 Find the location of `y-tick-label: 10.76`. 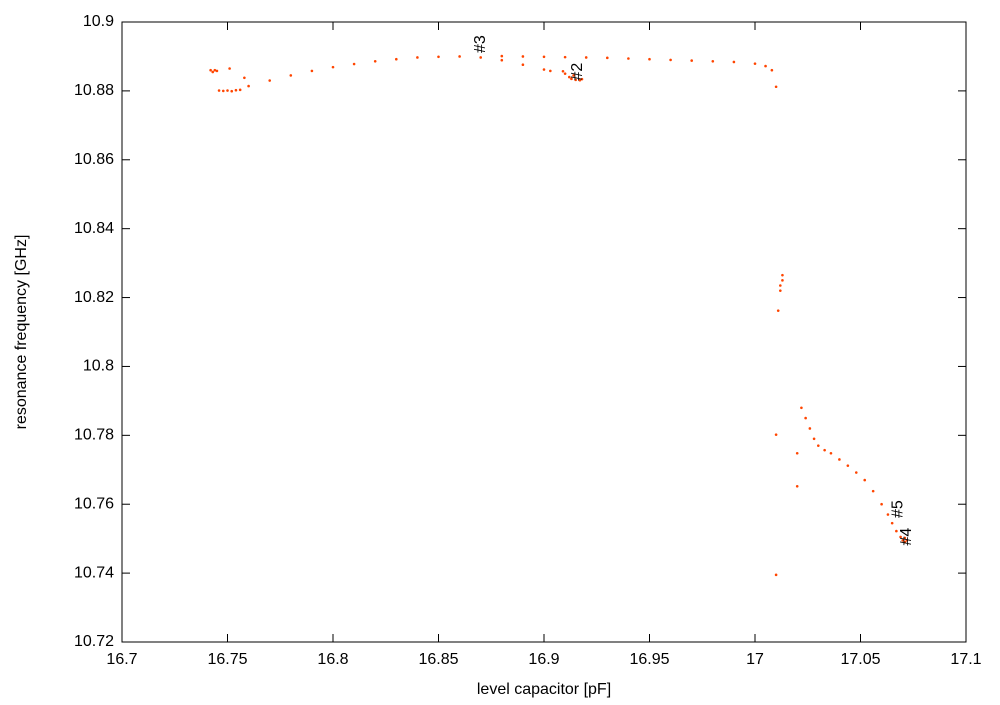

y-tick-label: 10.76 is located at coordinates (94, 503).